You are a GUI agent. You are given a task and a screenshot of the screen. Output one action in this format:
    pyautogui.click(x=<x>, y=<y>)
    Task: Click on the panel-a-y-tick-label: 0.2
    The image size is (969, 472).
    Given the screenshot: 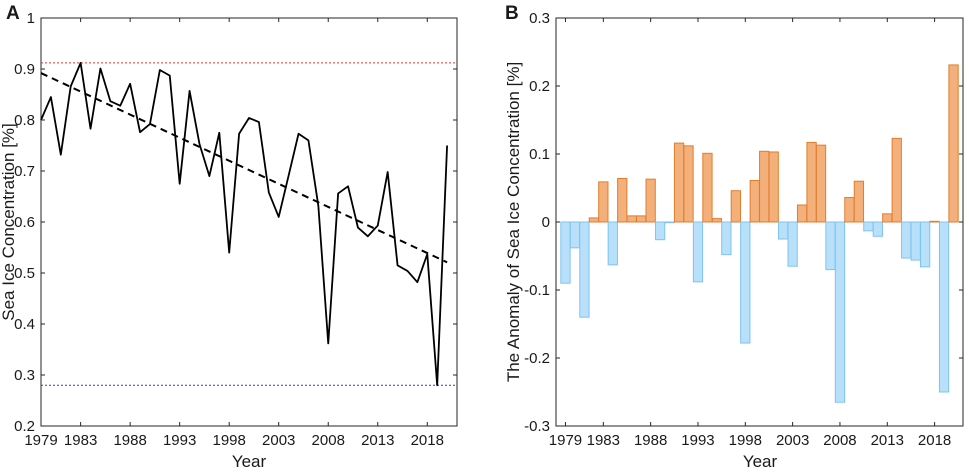 What is the action you would take?
    pyautogui.click(x=24, y=426)
    